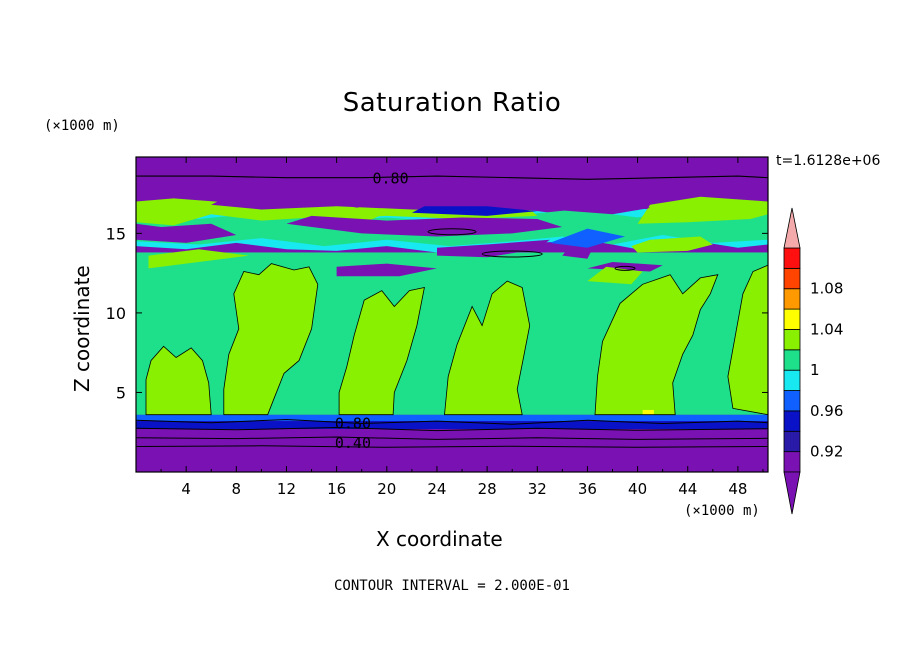  What do you see at coordinates (826, 452) in the screenshot?
I see `colorbar-label: 0.92` at bounding box center [826, 452].